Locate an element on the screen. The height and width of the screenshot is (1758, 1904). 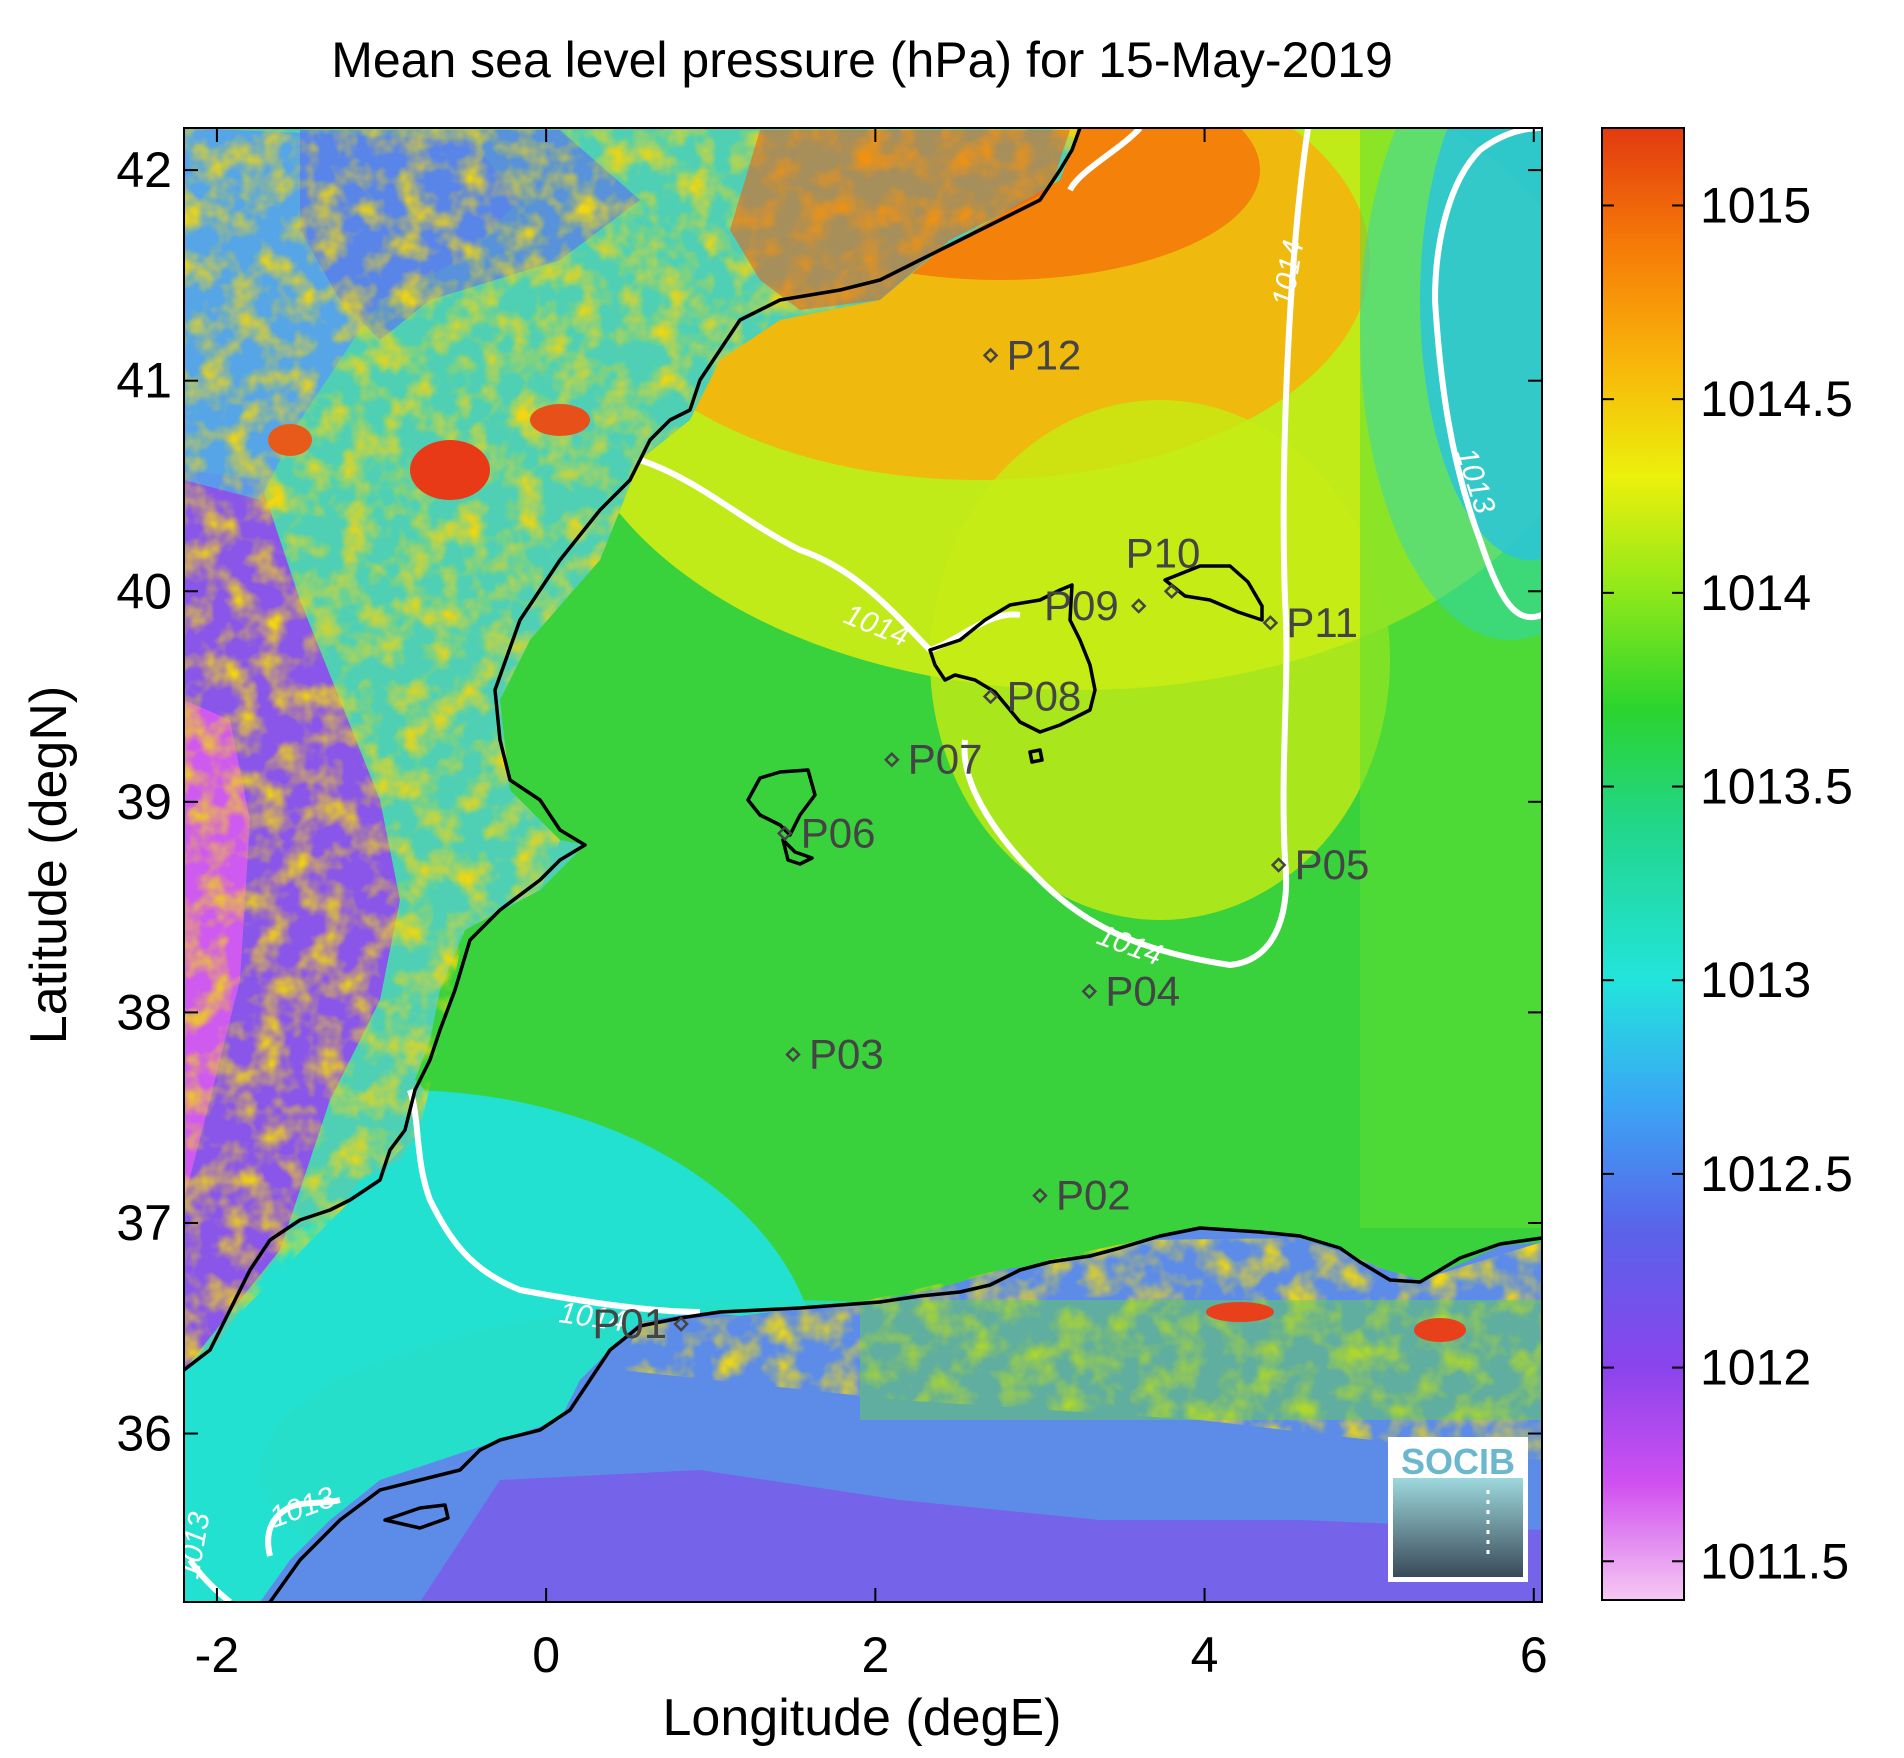
colorbar-tick-label: 1014.5 is located at coordinates (1776, 399).